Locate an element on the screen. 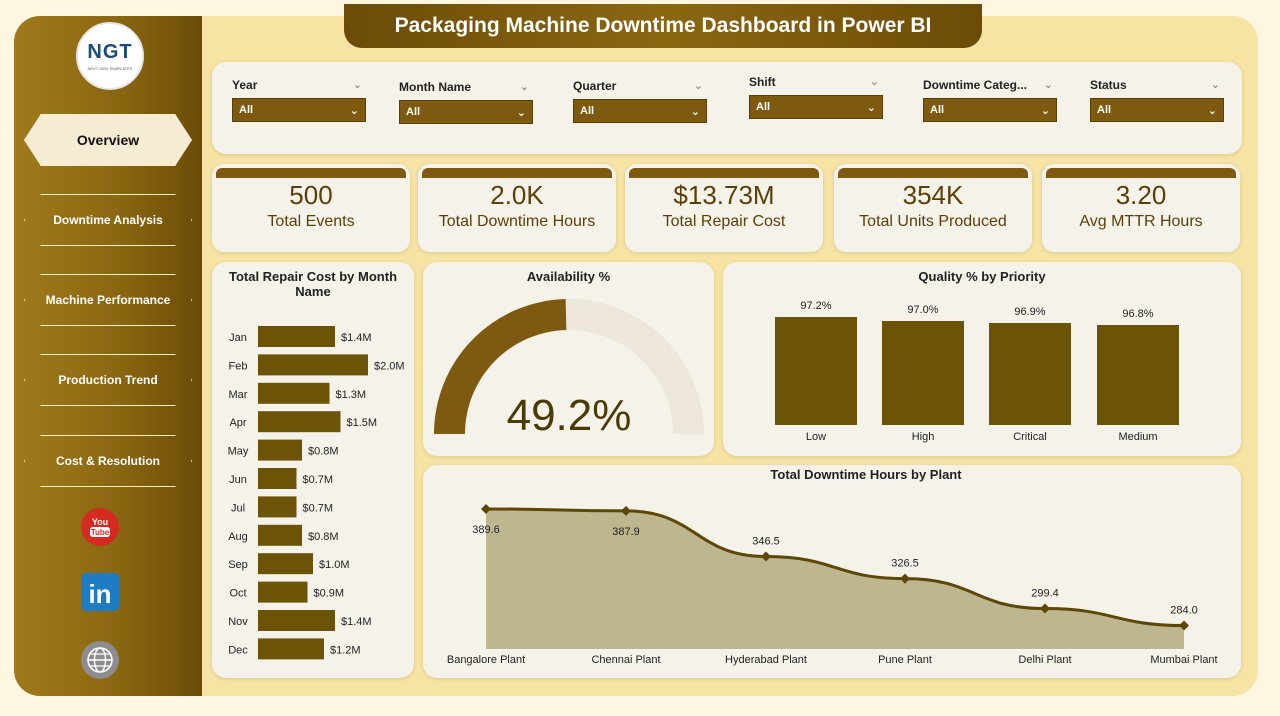  kpi-value: 500 is located at coordinates (311, 195).